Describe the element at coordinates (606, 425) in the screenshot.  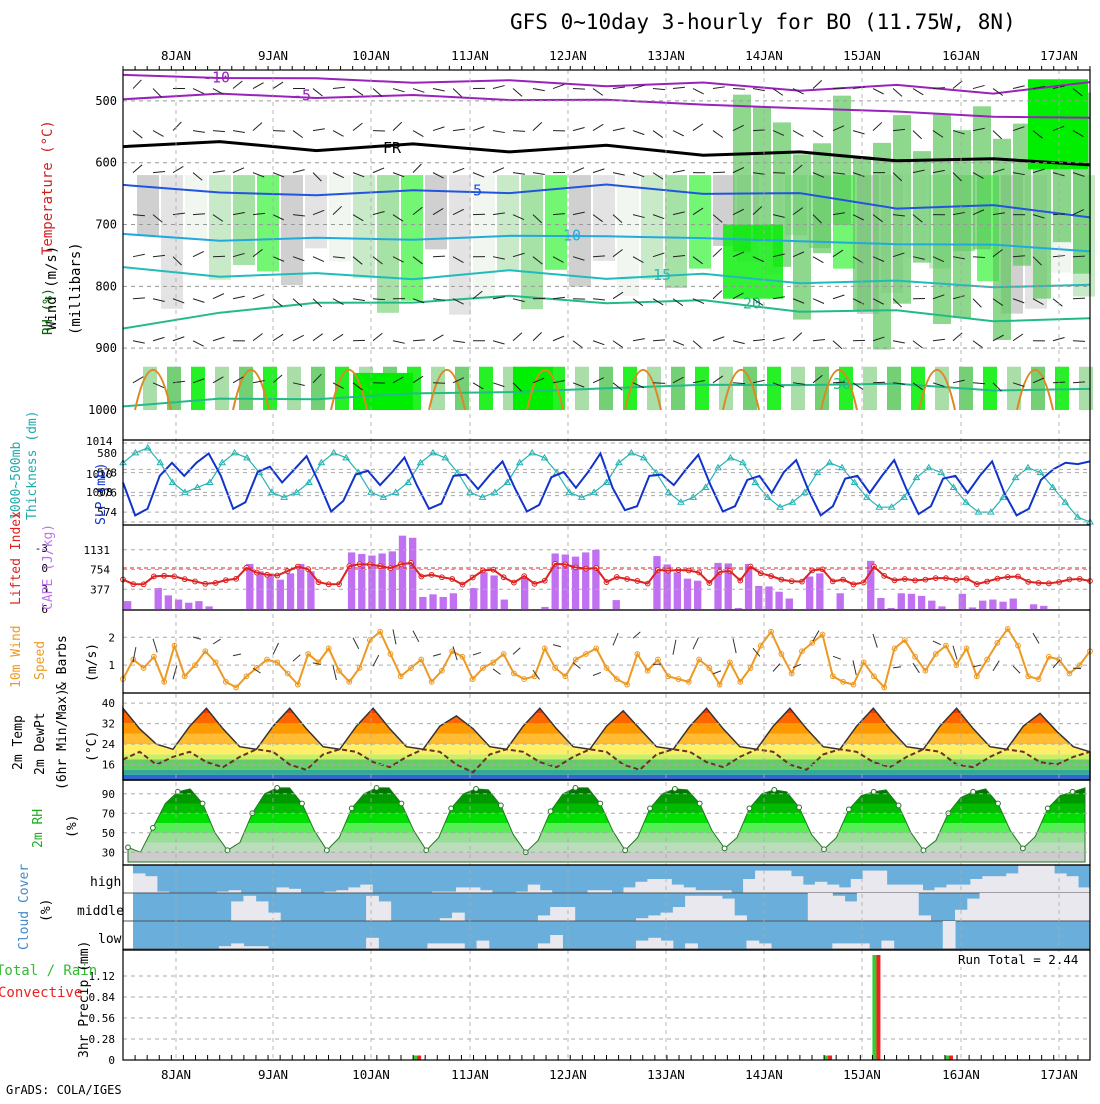
I see `sounding-footer` at that location.